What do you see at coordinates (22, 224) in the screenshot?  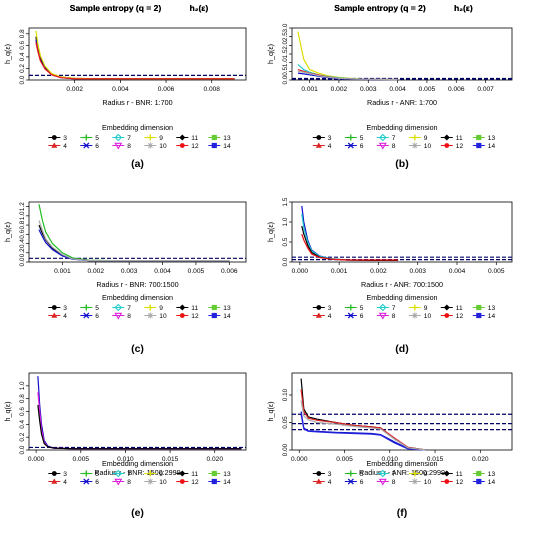 I see `y-tick-label: 0.8` at bounding box center [22, 224].